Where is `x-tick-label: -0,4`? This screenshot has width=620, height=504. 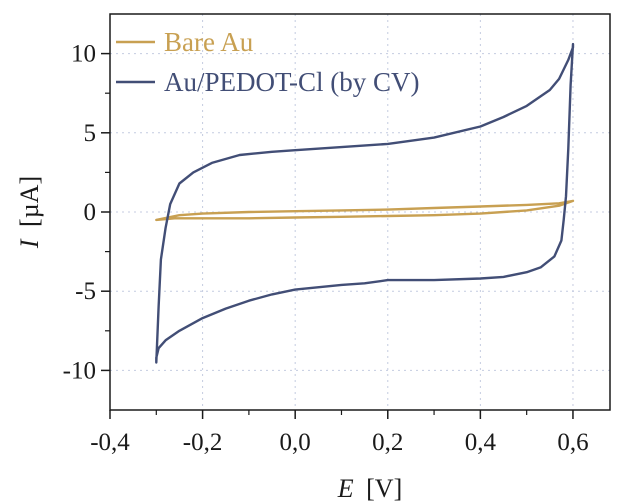 x-tick-label: -0,4 is located at coordinates (110, 442).